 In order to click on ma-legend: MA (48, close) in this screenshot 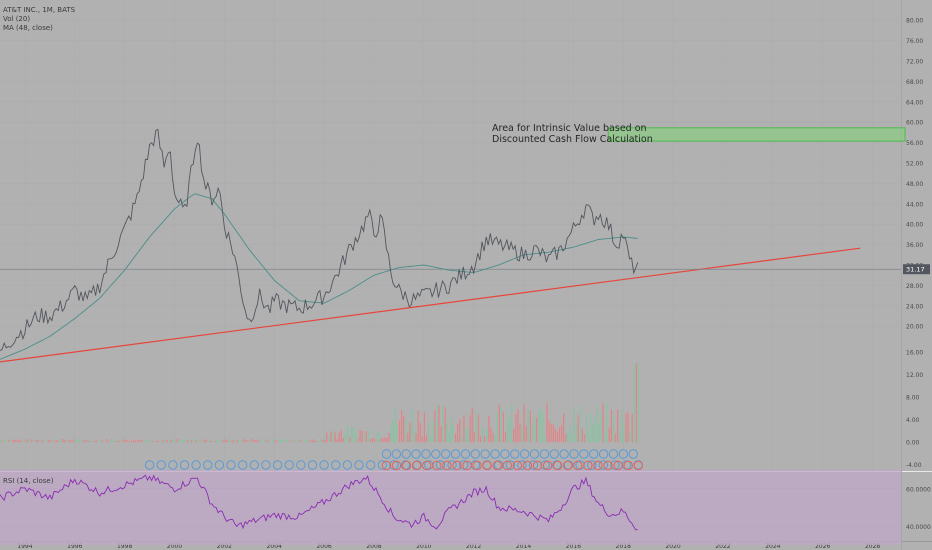, I will do `click(28, 28)`.